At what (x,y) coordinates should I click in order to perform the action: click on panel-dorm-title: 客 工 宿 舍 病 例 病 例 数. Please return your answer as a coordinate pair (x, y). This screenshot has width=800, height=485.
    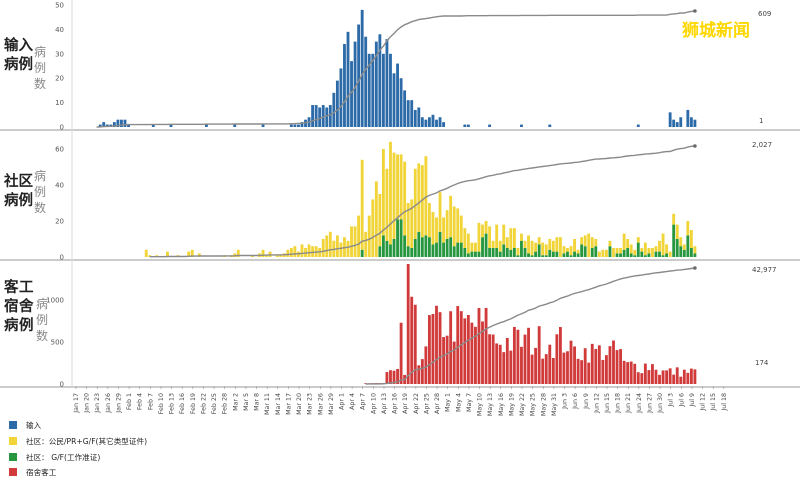
    Looking at the image, I should click on (25, 310).